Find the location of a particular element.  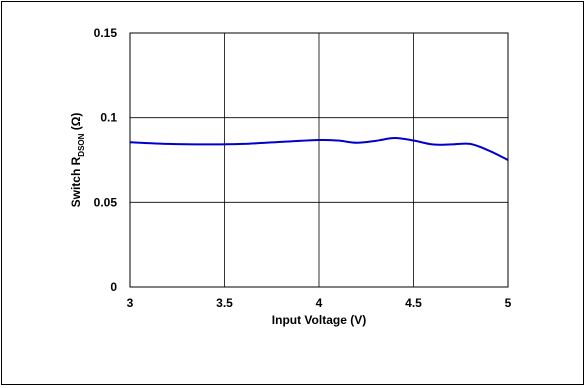

x-axis-title: Input Voltage (V) is located at coordinates (319, 320).